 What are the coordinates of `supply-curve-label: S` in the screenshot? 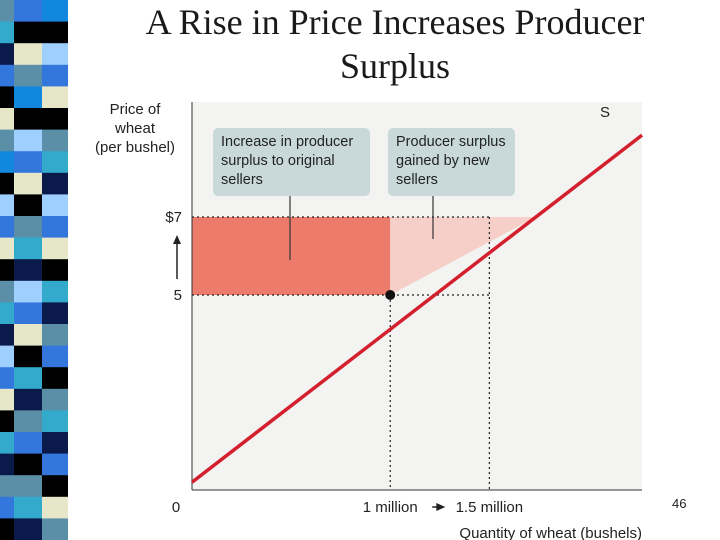 It's located at (605, 112).